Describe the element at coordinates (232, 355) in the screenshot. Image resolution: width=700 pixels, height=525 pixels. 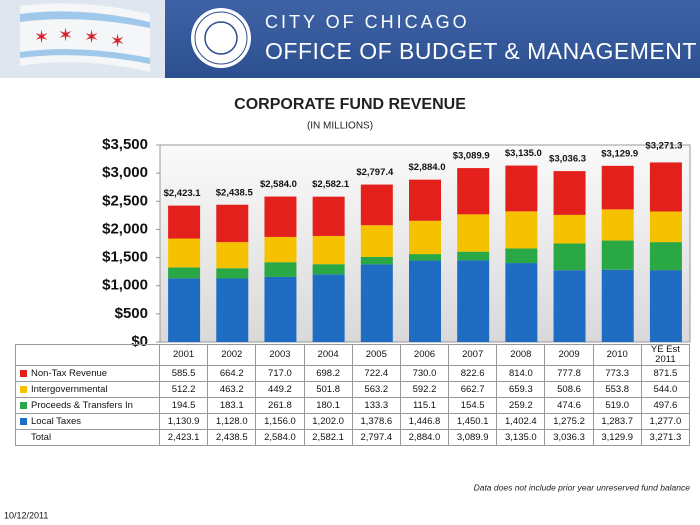
I see `x-tick-label: 2002` at that location.